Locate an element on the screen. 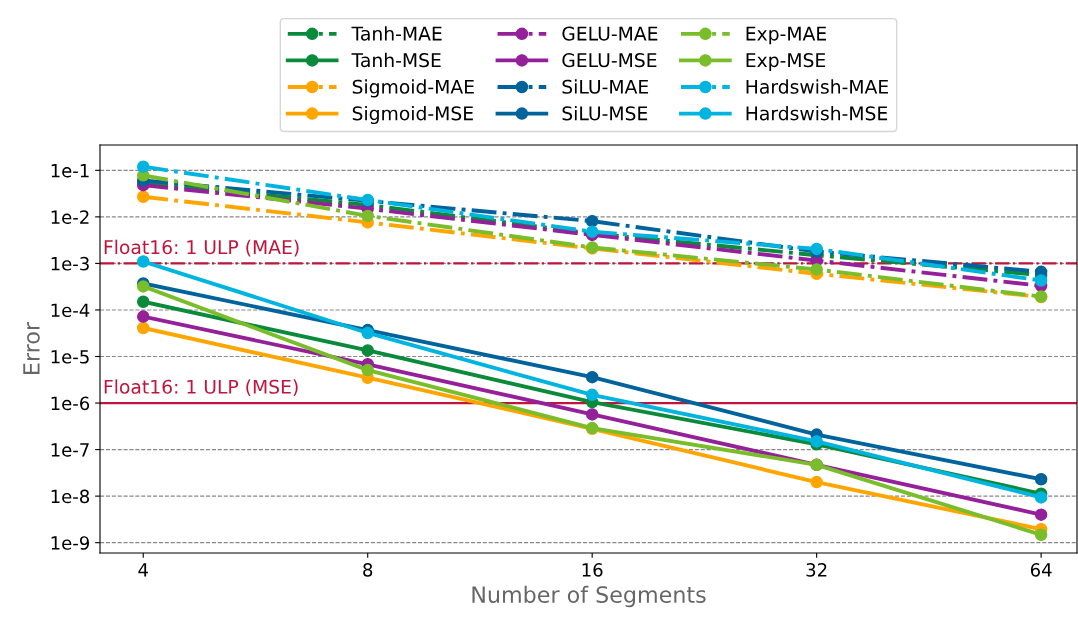 This screenshot has height=628, width=1078. legend-label: Hardswish-MAE is located at coordinates (817, 86).